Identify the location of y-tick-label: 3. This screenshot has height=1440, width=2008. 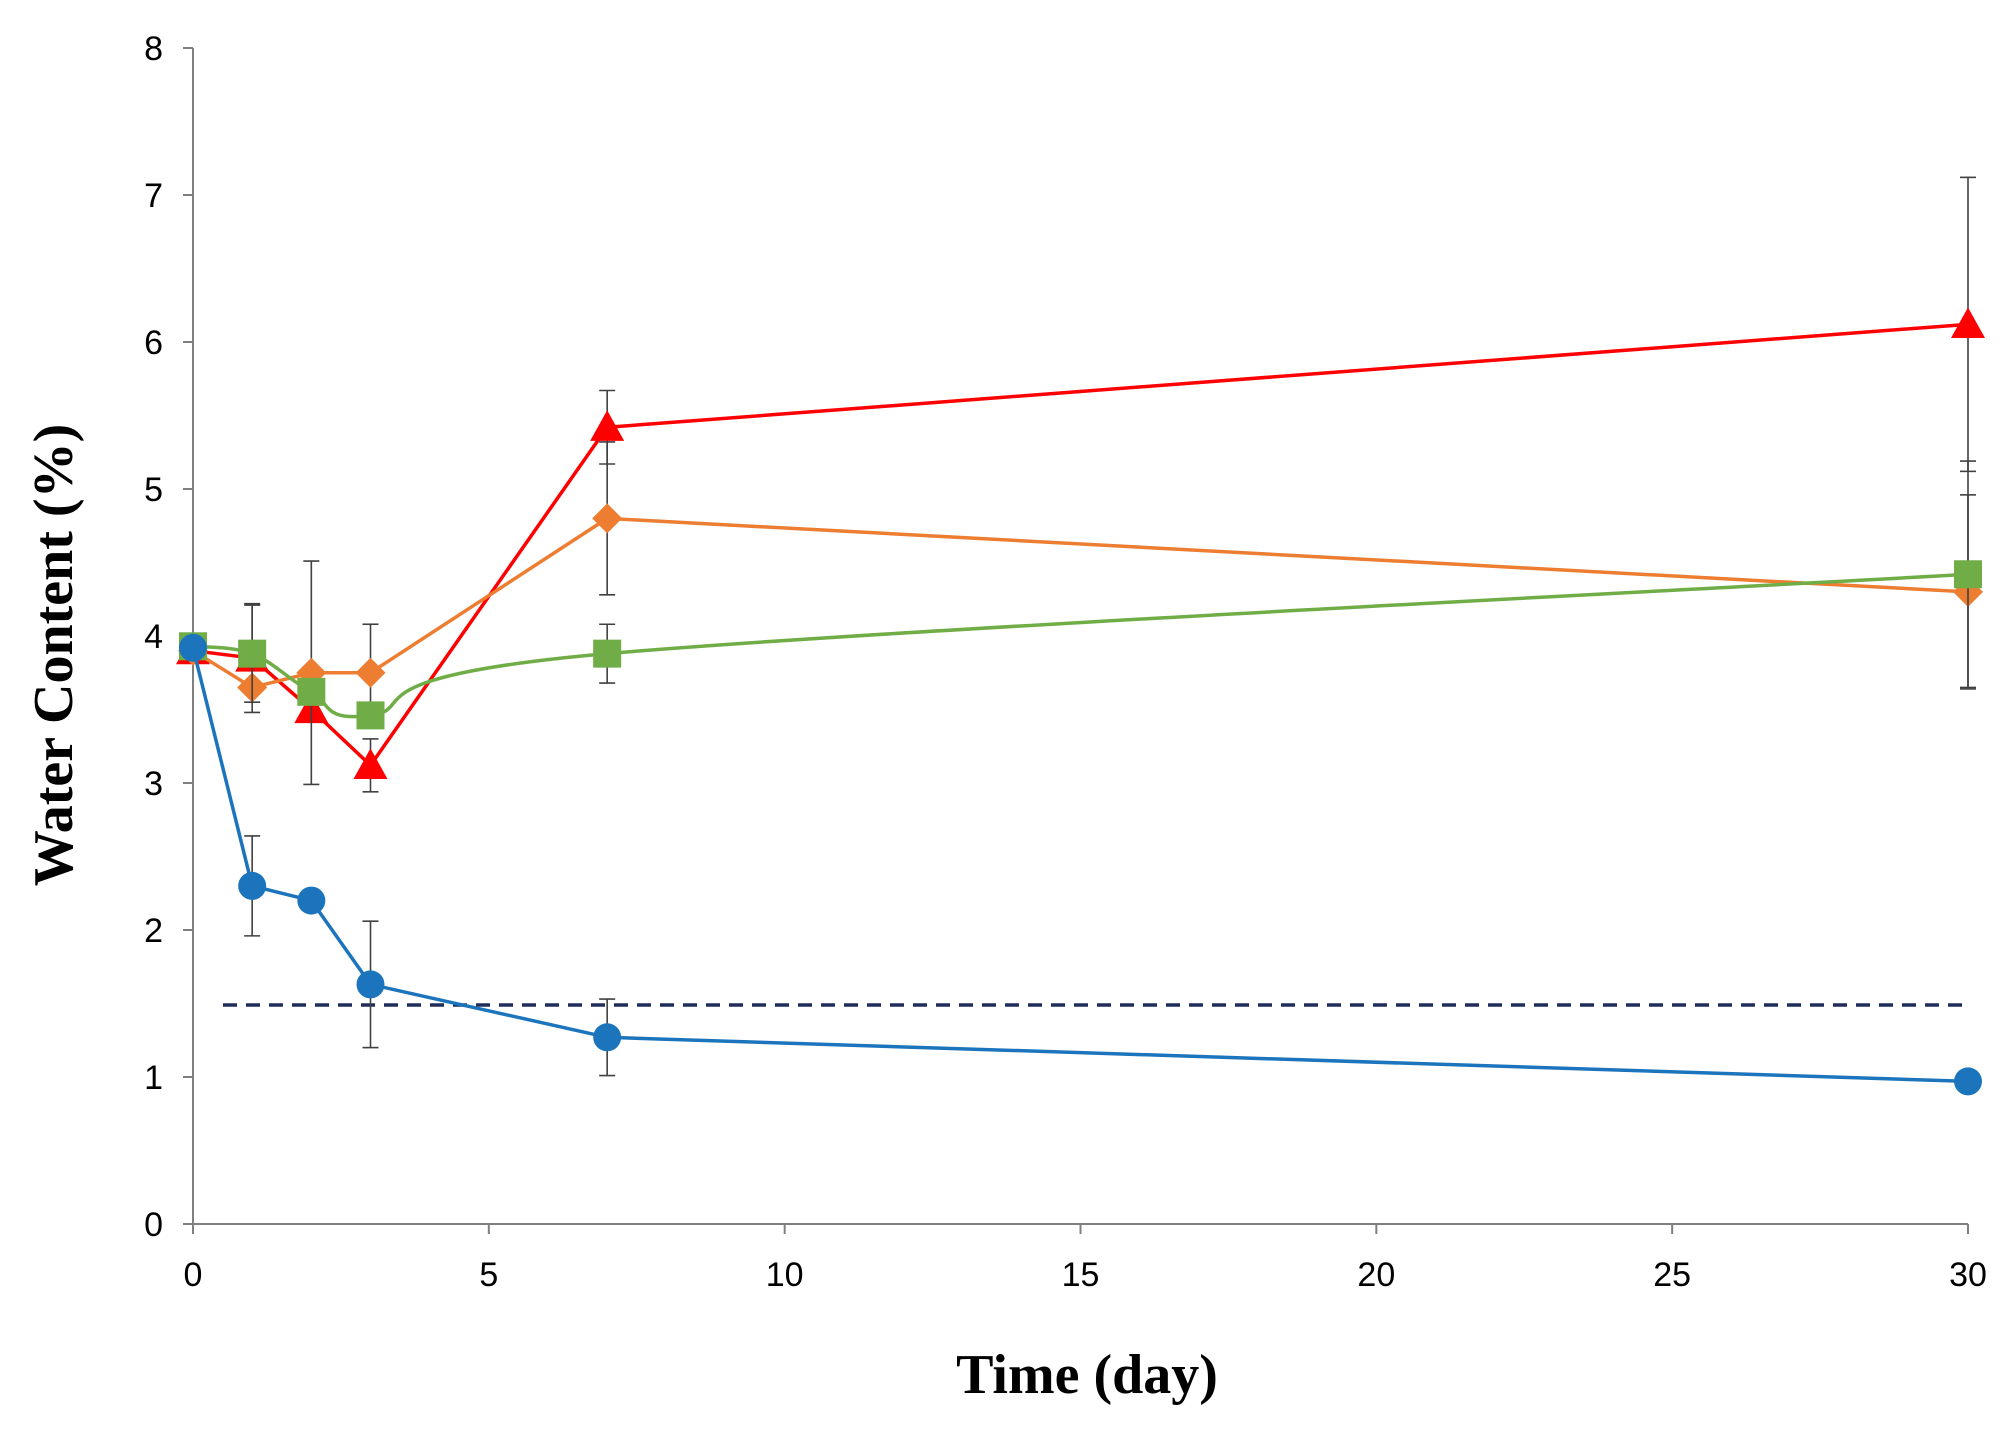
(153, 784).